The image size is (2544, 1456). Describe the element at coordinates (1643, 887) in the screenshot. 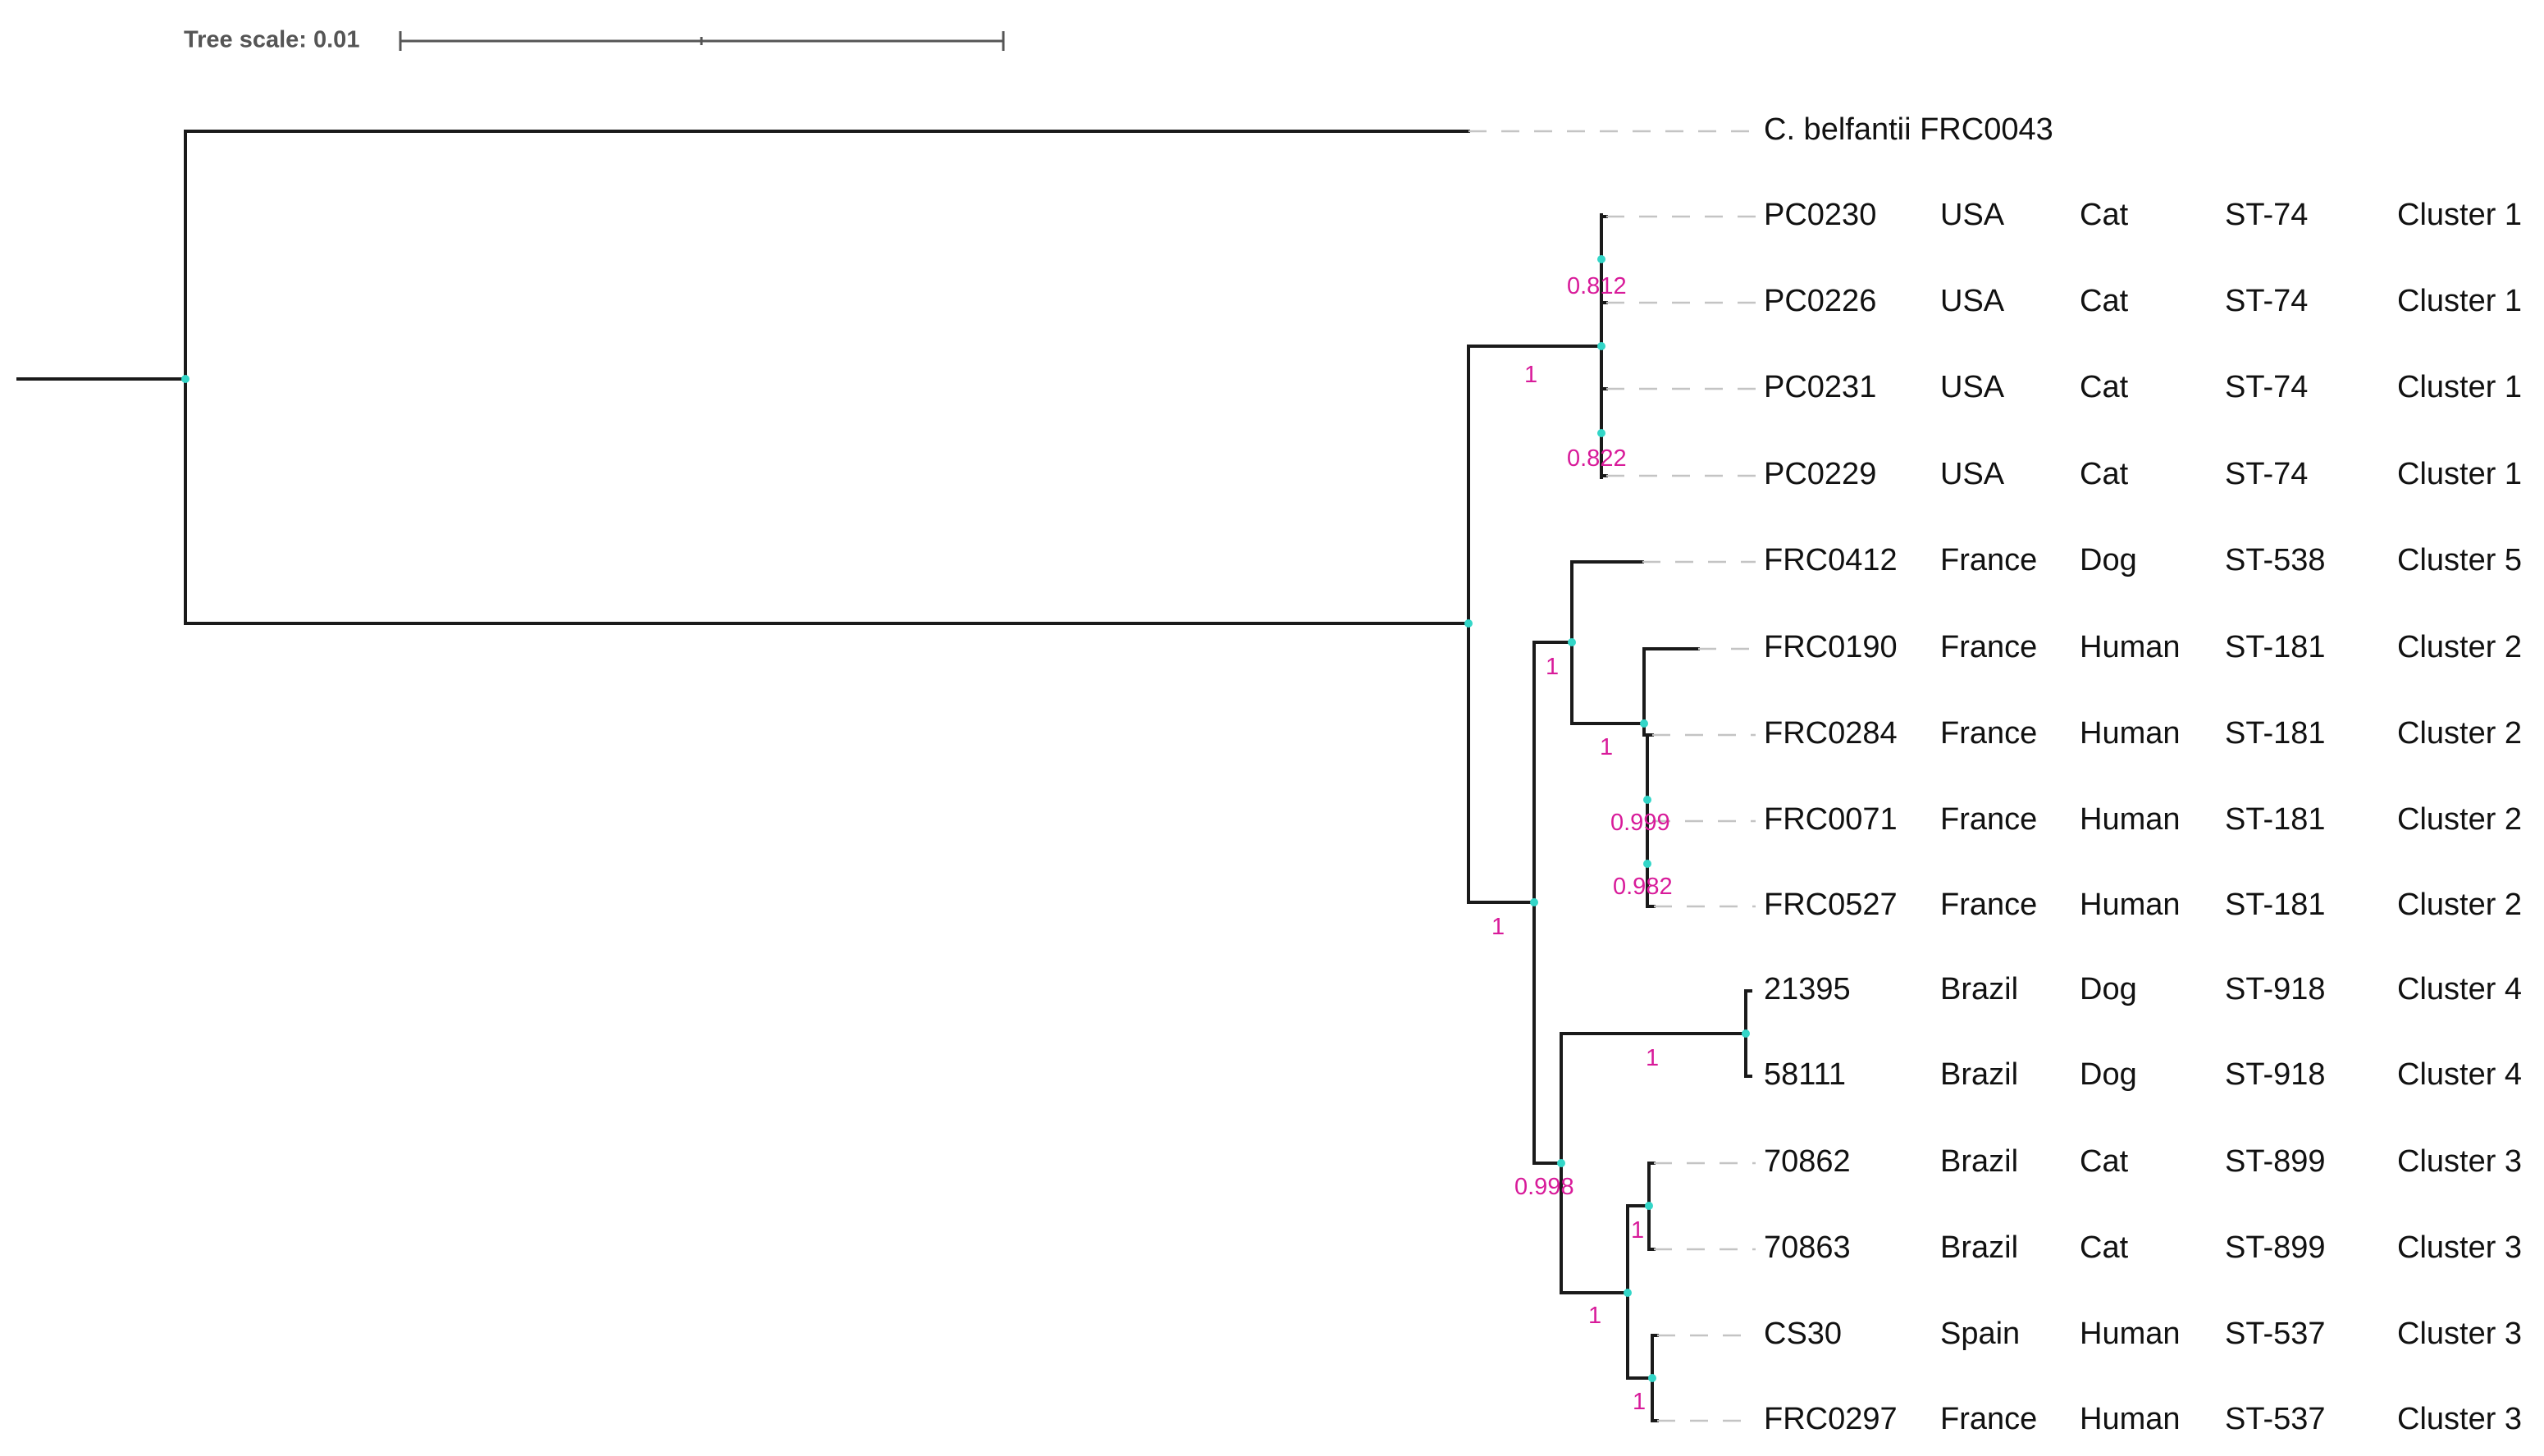

I see `support-value: 0.982` at that location.